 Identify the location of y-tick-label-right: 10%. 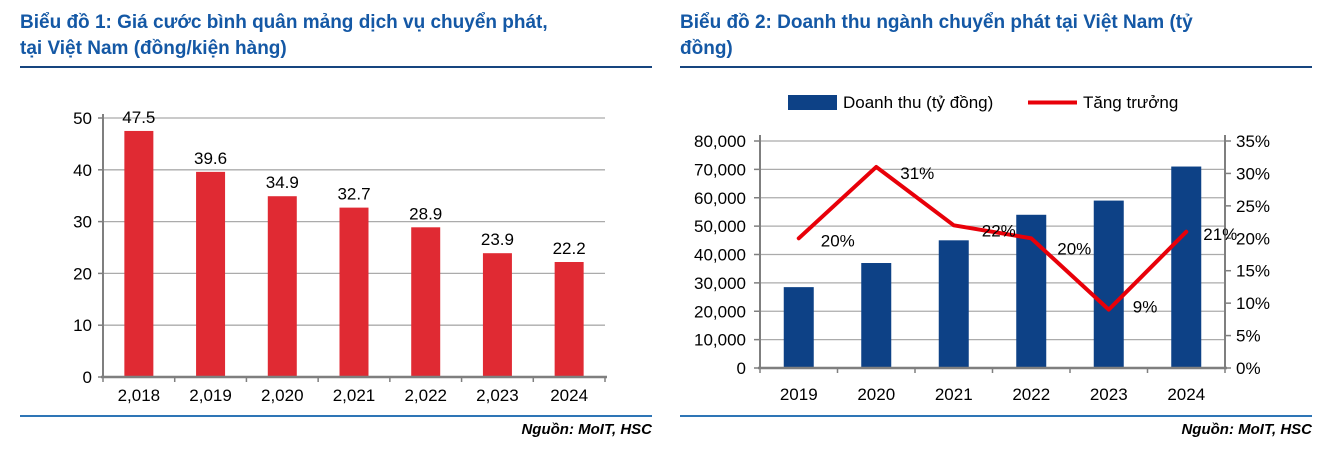
(1253, 303).